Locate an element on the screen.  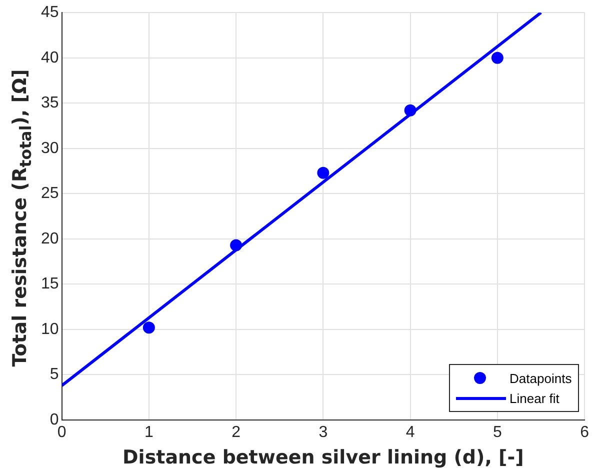
y-tick-label: 40 is located at coordinates (50, 57).